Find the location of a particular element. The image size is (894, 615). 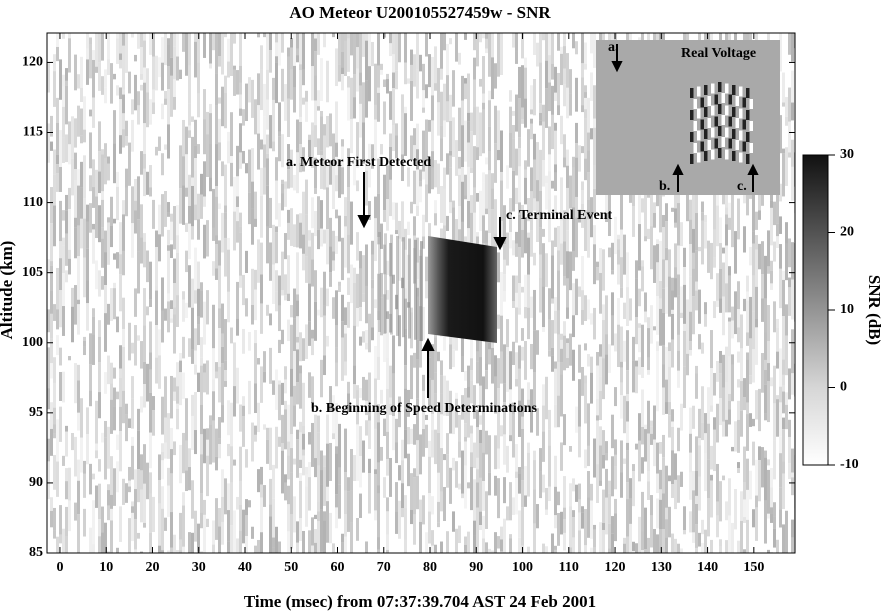

inset-title: Real Voltage is located at coordinates (718, 53).